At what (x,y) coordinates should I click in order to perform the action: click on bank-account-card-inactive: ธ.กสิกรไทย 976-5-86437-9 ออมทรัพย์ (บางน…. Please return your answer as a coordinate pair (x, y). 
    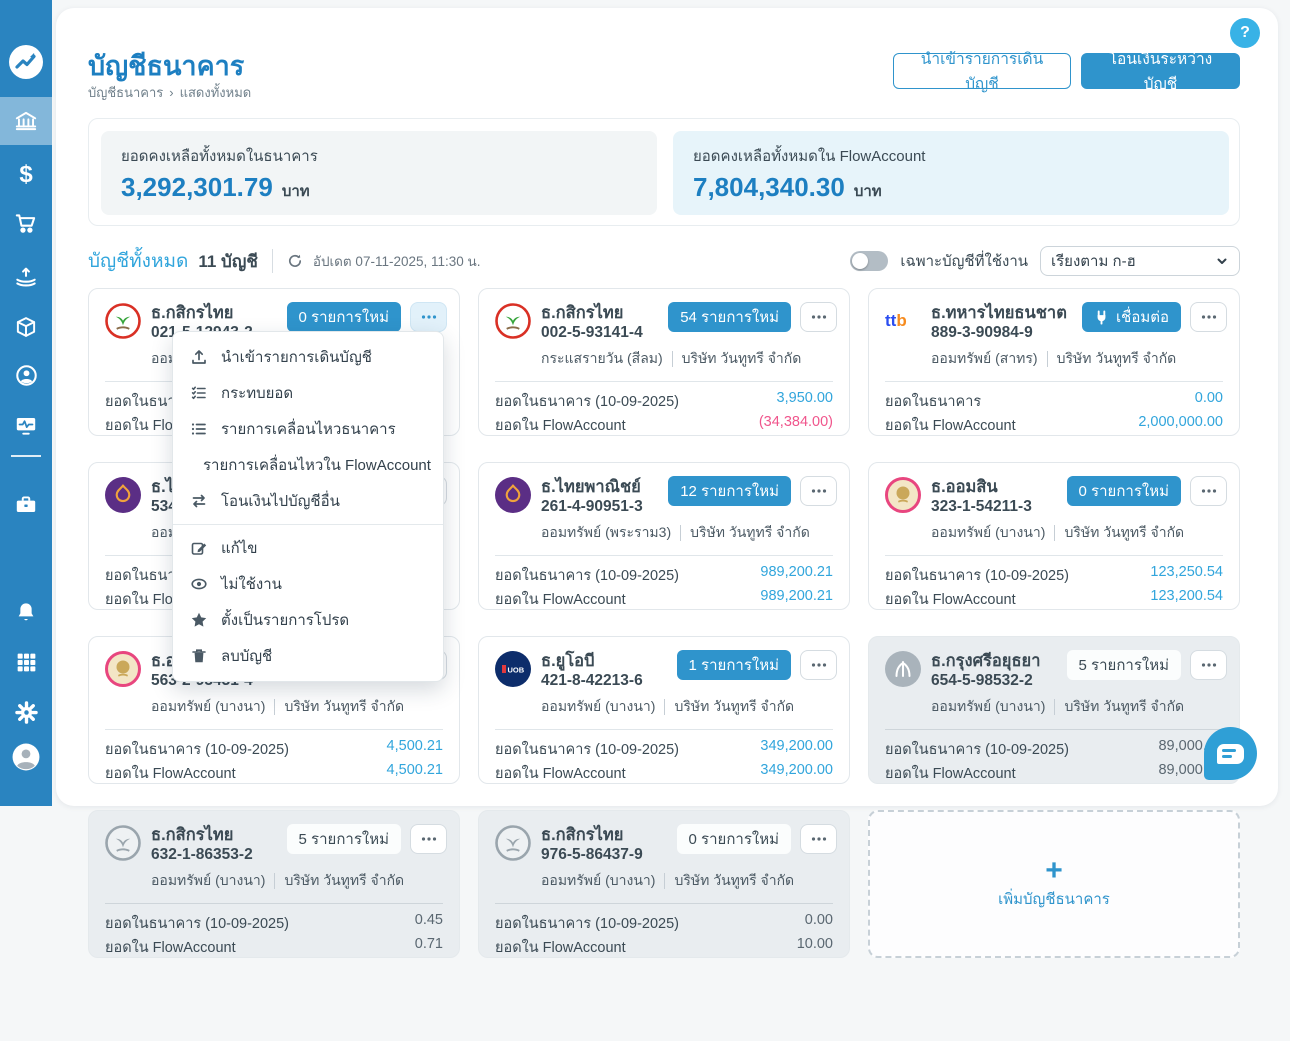
    Looking at the image, I should click on (664, 884).